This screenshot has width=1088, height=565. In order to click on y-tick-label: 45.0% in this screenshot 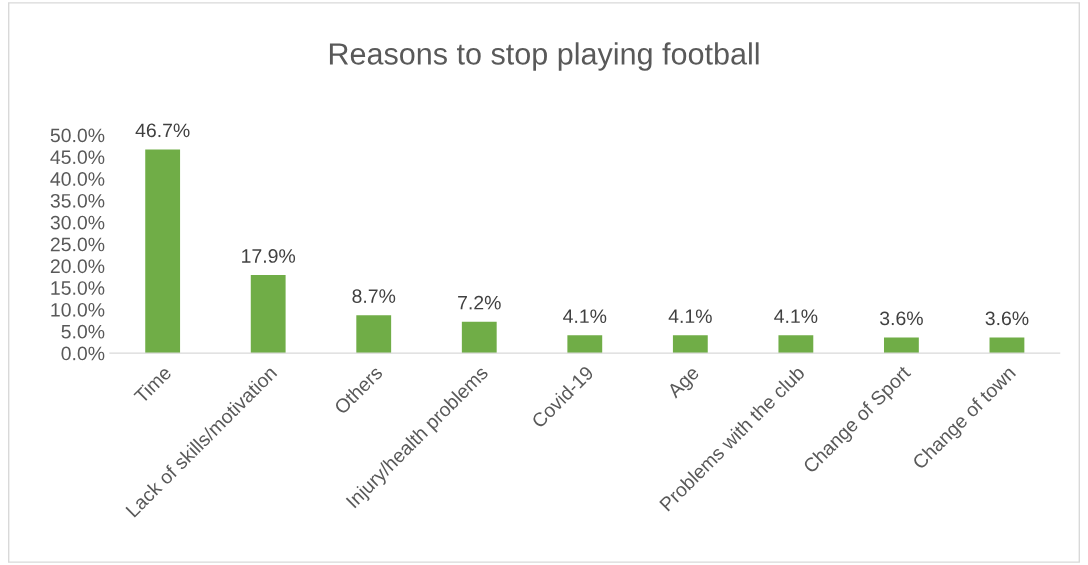, I will do `click(77, 157)`.